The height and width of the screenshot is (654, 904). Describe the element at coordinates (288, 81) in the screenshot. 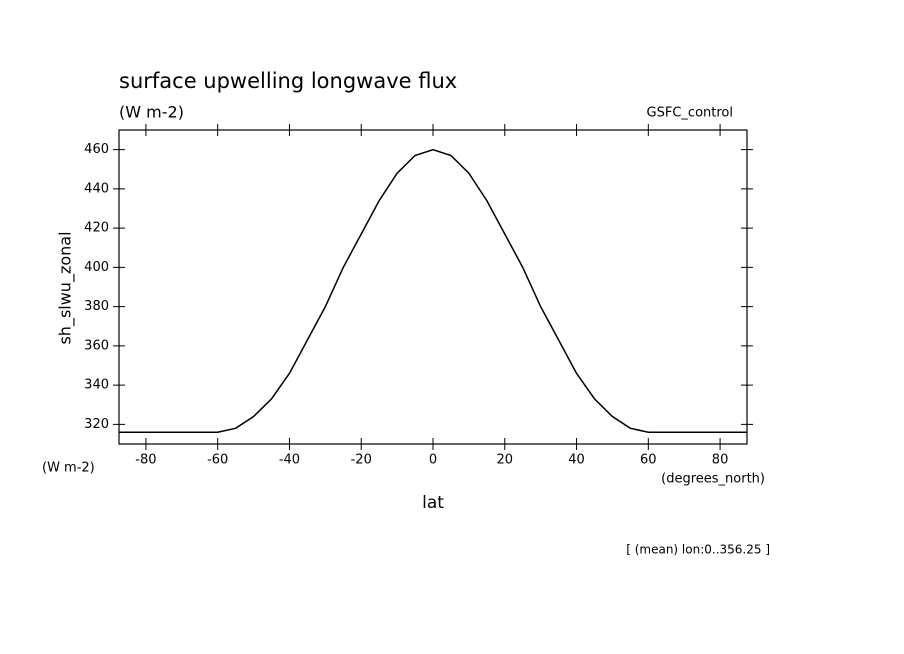

I see `chart-title: surface upwelling longwave flux` at that location.